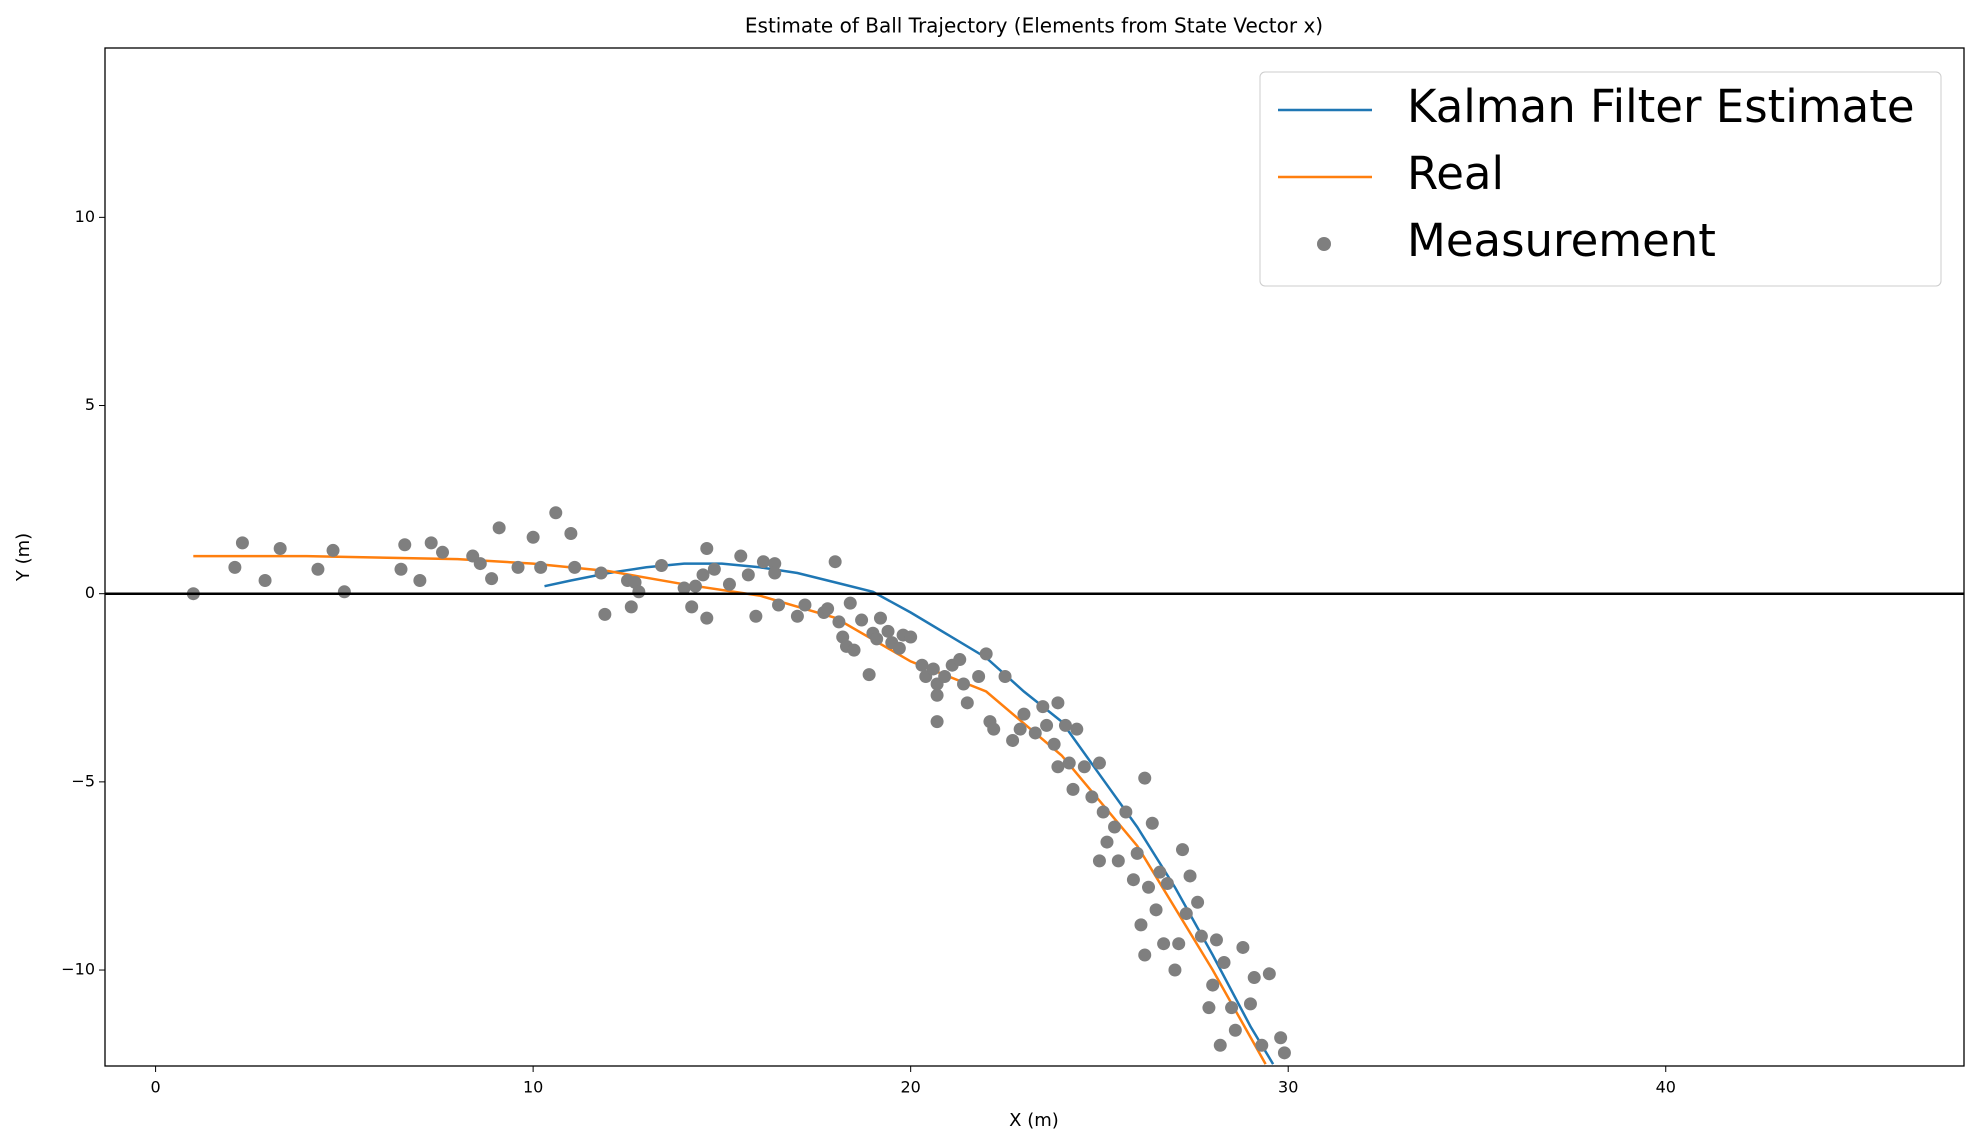  Describe the element at coordinates (1324, 244) in the screenshot. I see `legend-marker` at that location.